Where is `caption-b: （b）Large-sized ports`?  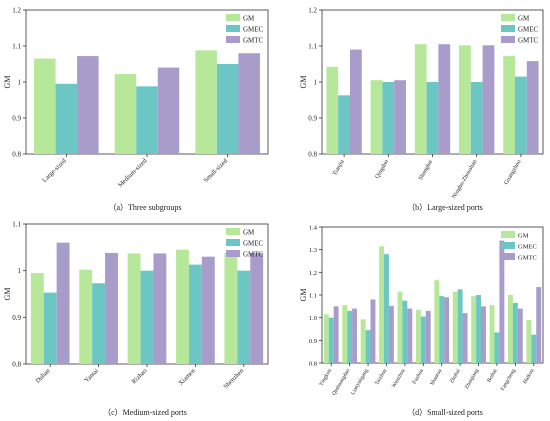 caption-b: （b）Large-sized ports is located at coordinates (445, 207).